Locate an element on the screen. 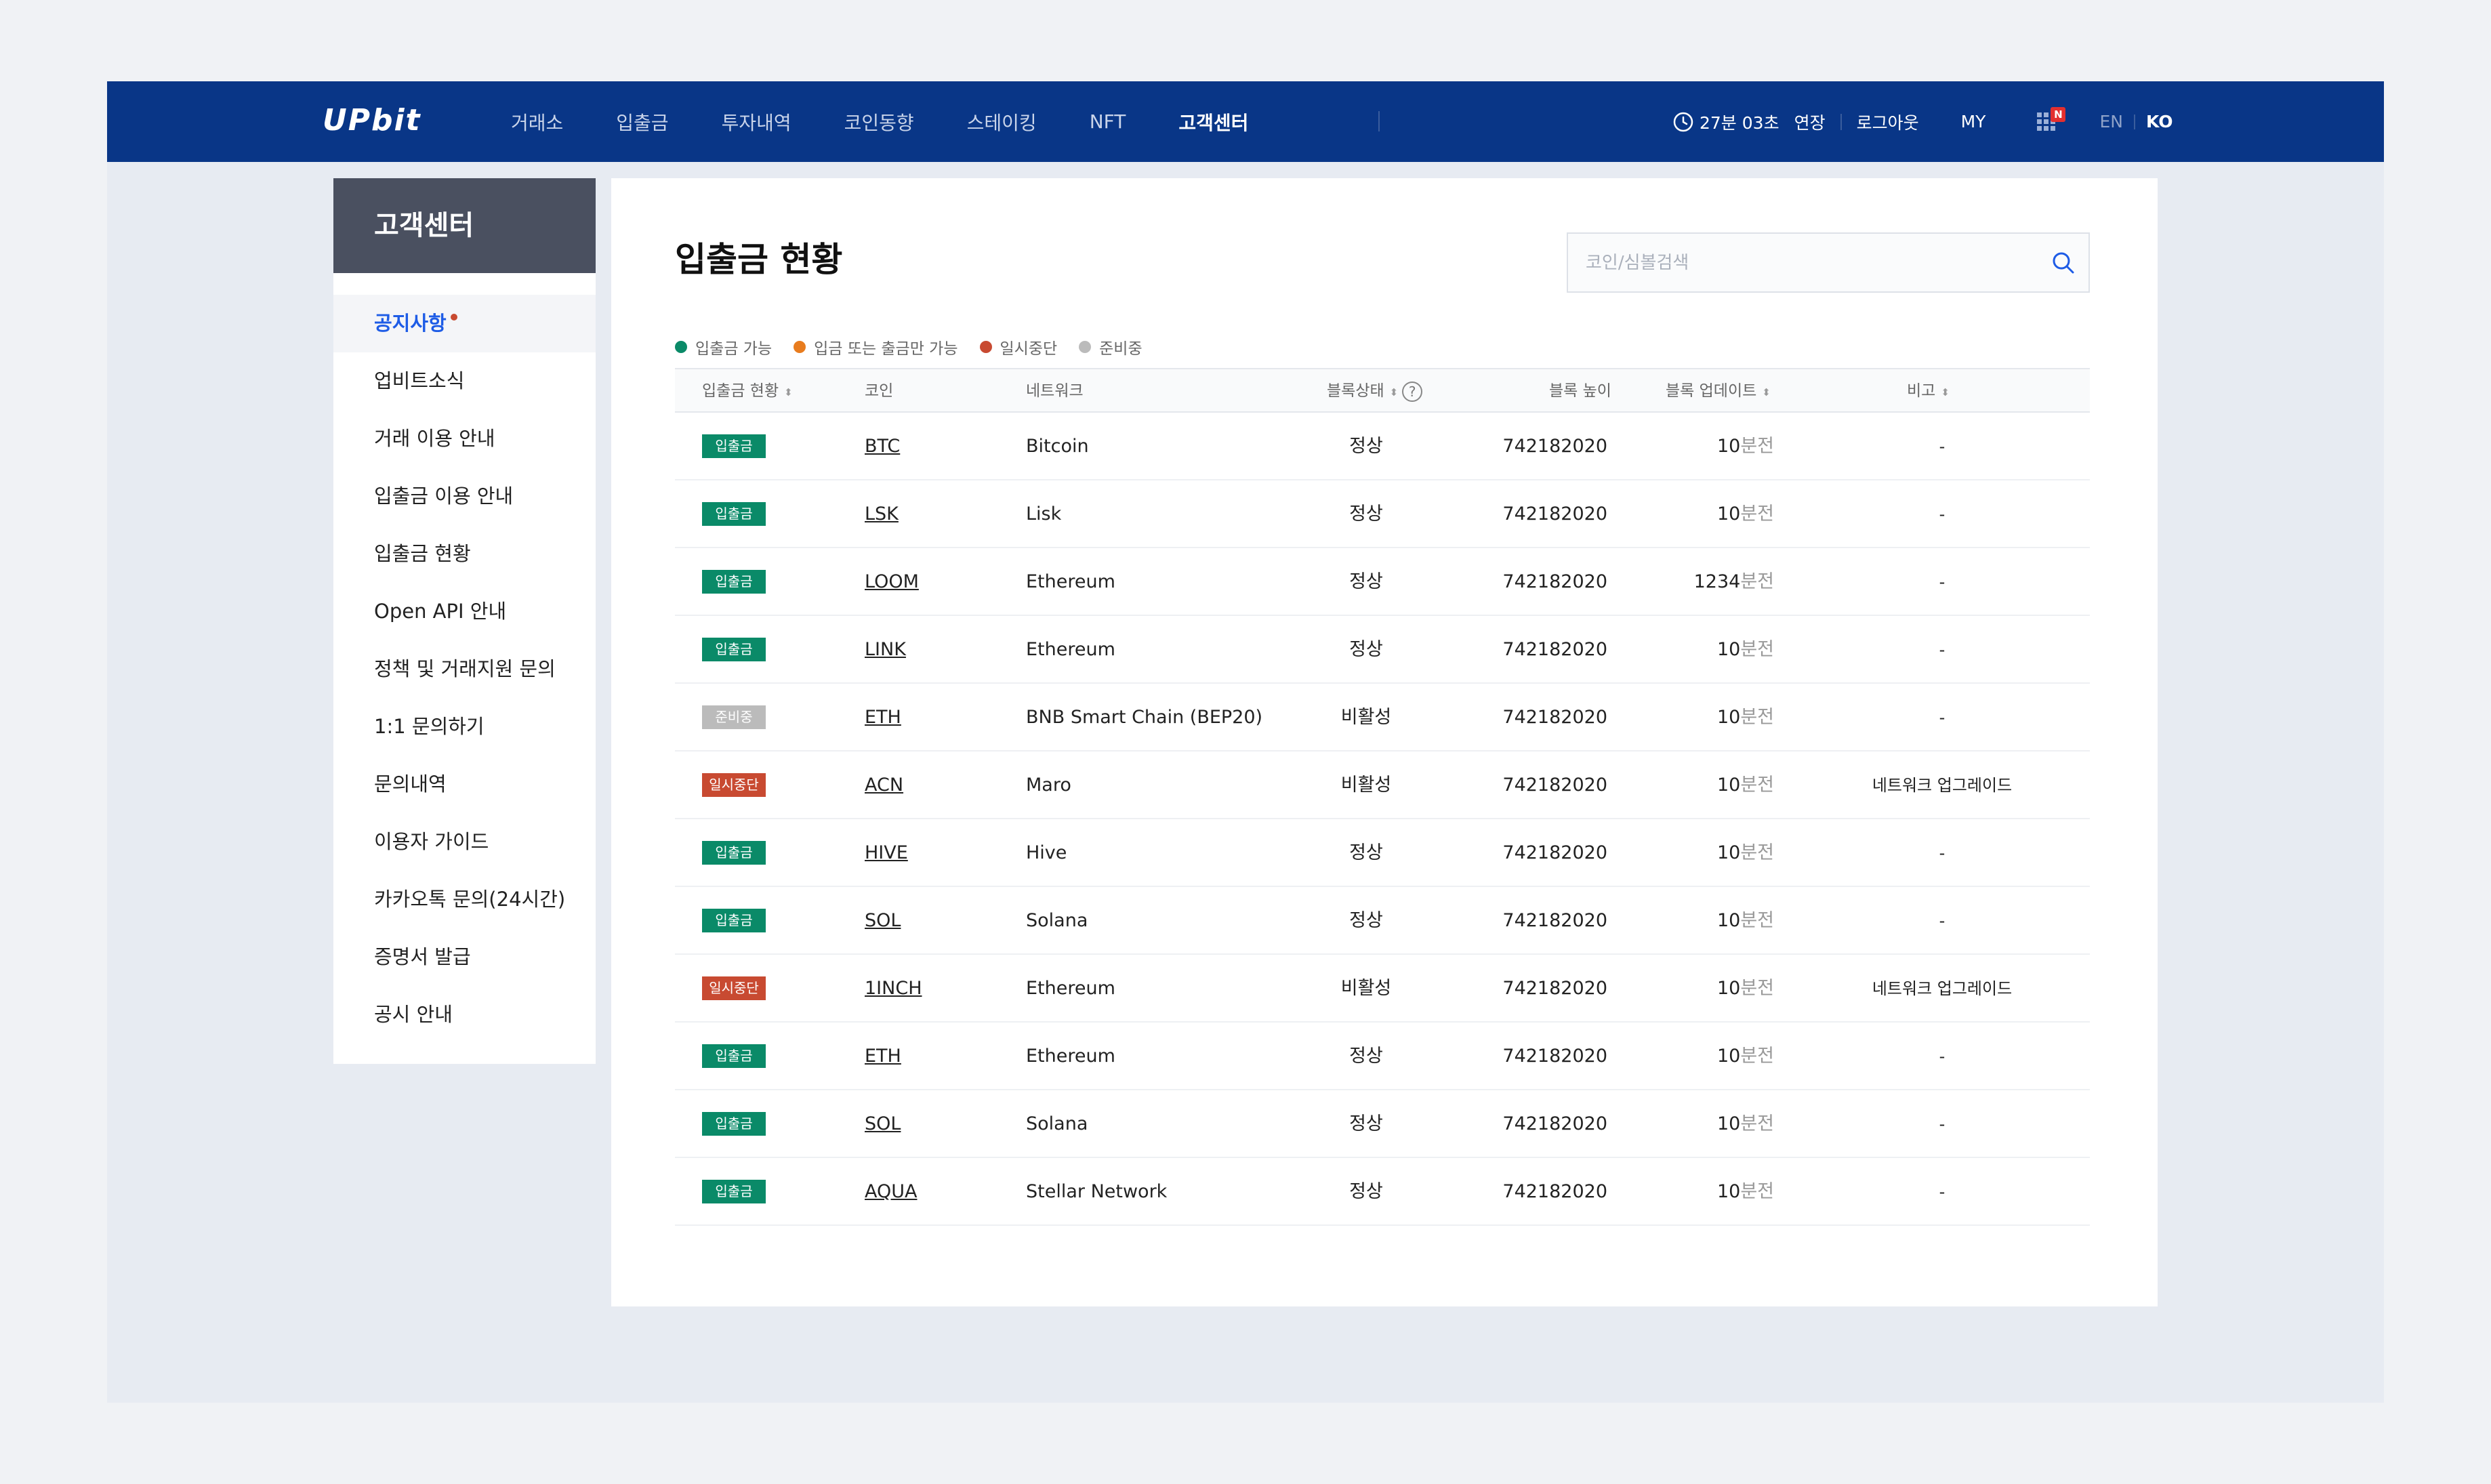 This screenshot has height=1484, width=2491. column-header-note: 비고 ⬍ is located at coordinates (1928, 391).